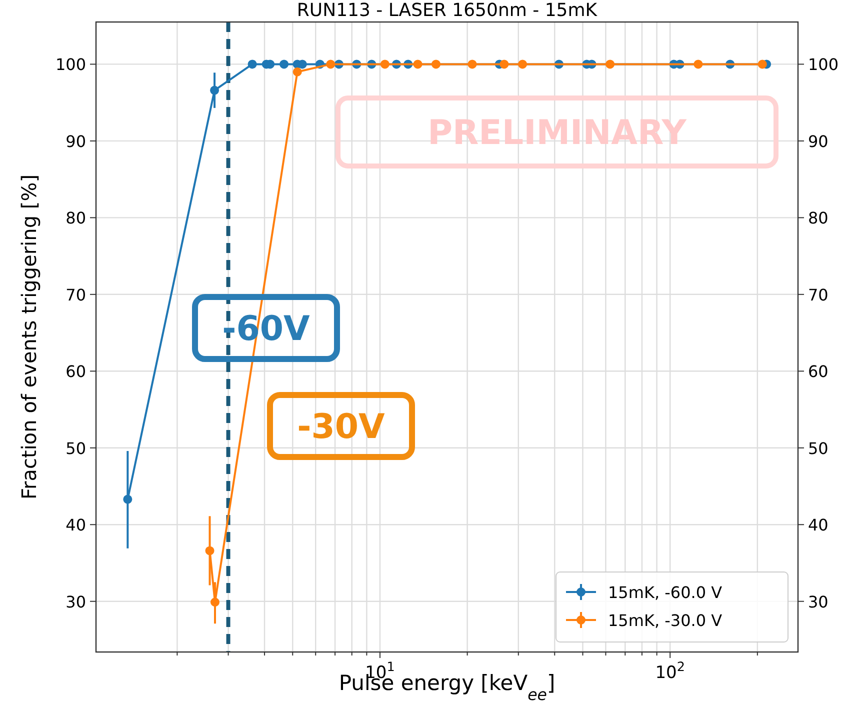  Describe the element at coordinates (670, 671) in the screenshot. I see `x-tick-label: 10$^{2}$` at that location.